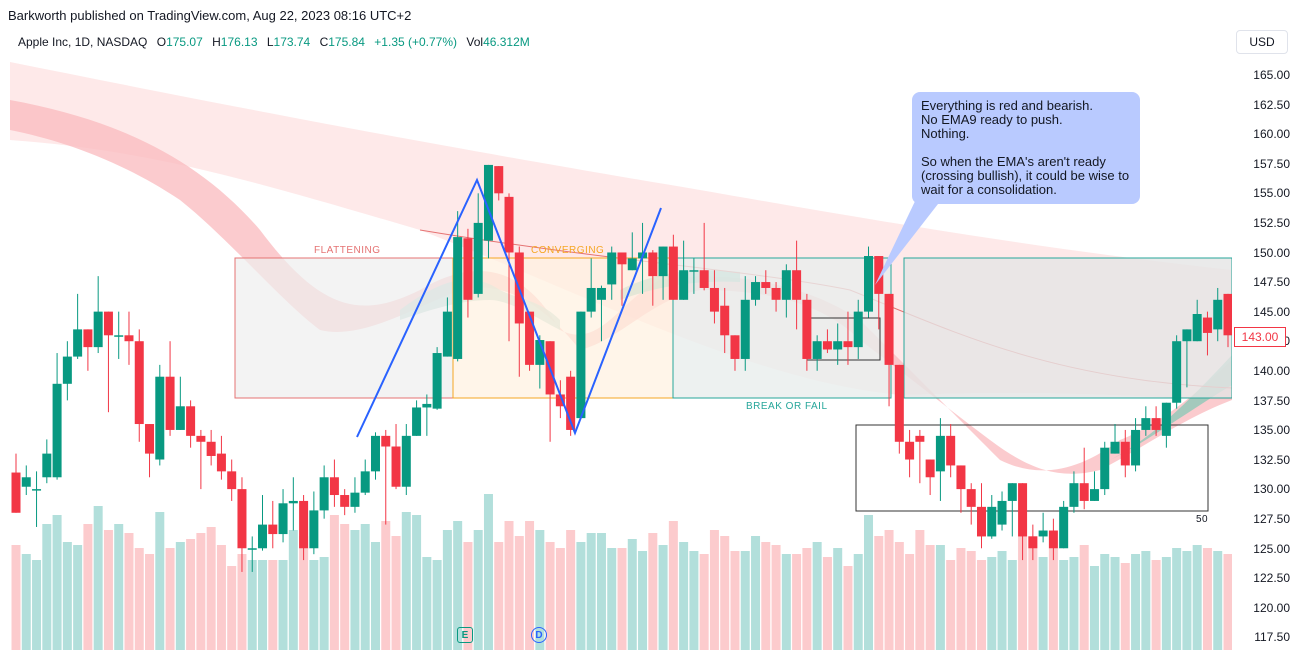  What do you see at coordinates (563, 328) in the screenshot?
I see `converging-zone` at bounding box center [563, 328].